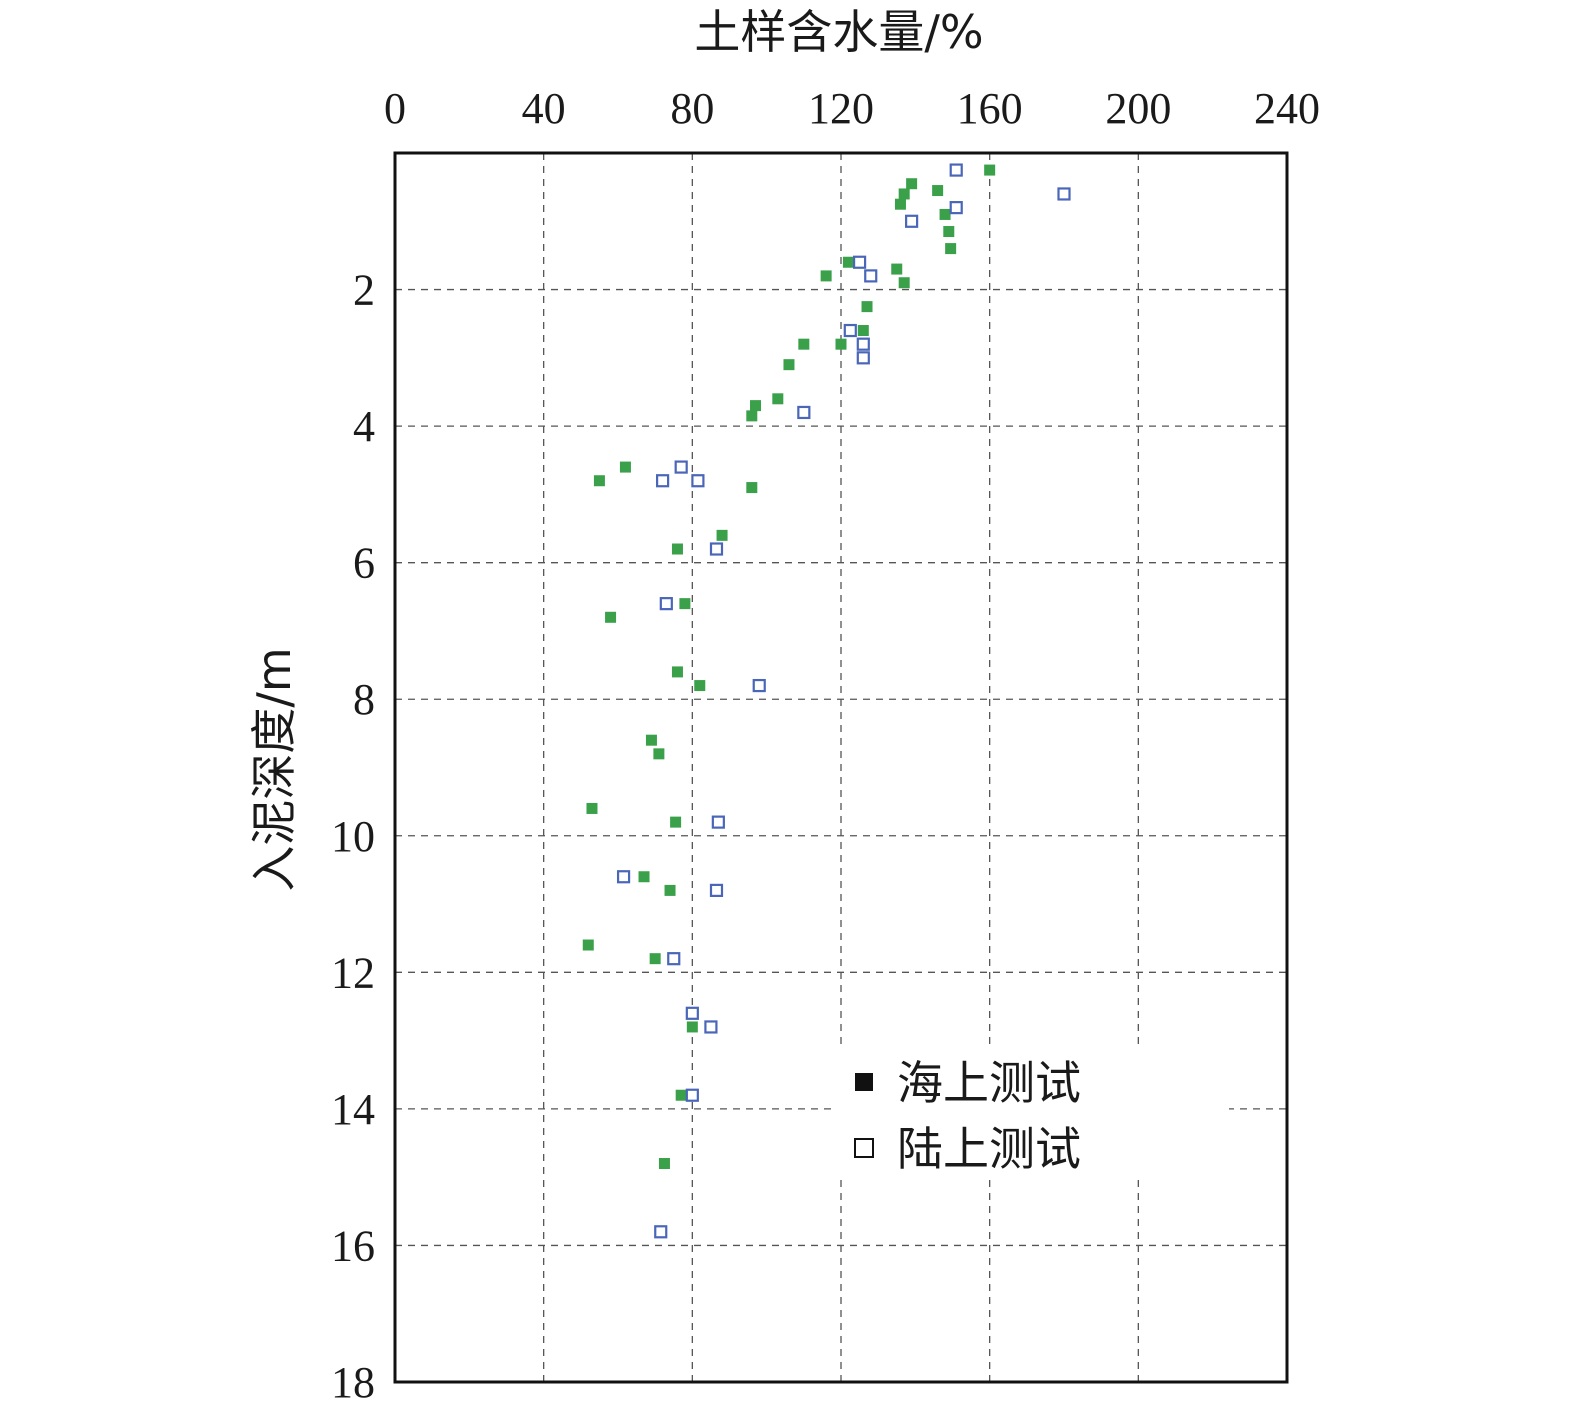  I want to click on x-tick-labels: 0 40 80 120 160 200 240, so click(852, 108).